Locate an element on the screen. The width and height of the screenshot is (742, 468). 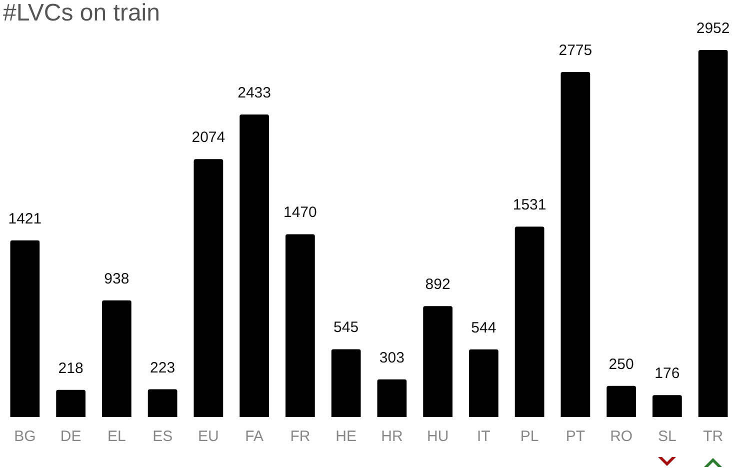
data-label: 2433 is located at coordinates (254, 93).